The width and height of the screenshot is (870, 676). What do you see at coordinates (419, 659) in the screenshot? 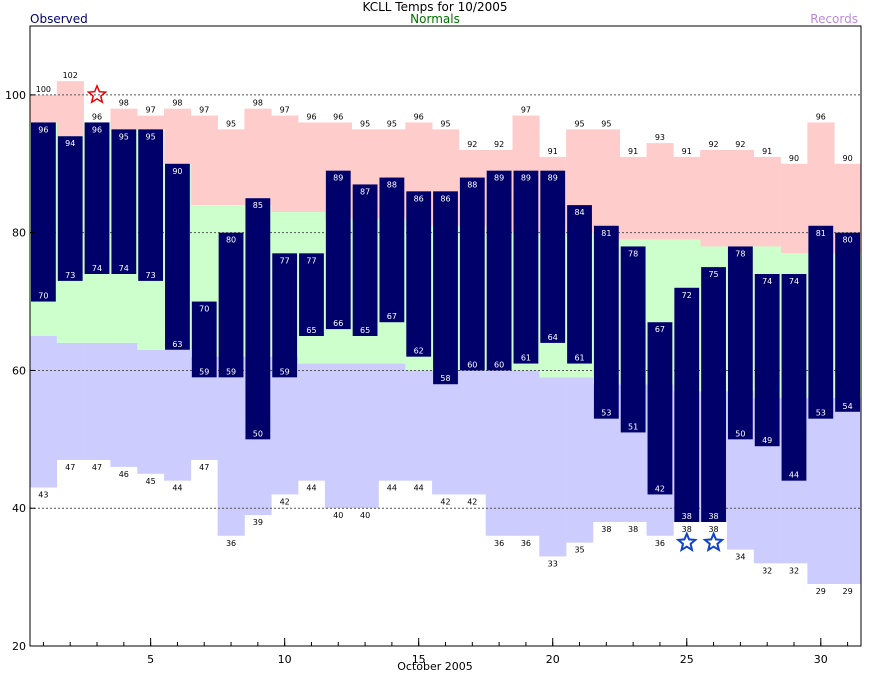
I see `x-tick-label: 15` at bounding box center [419, 659].